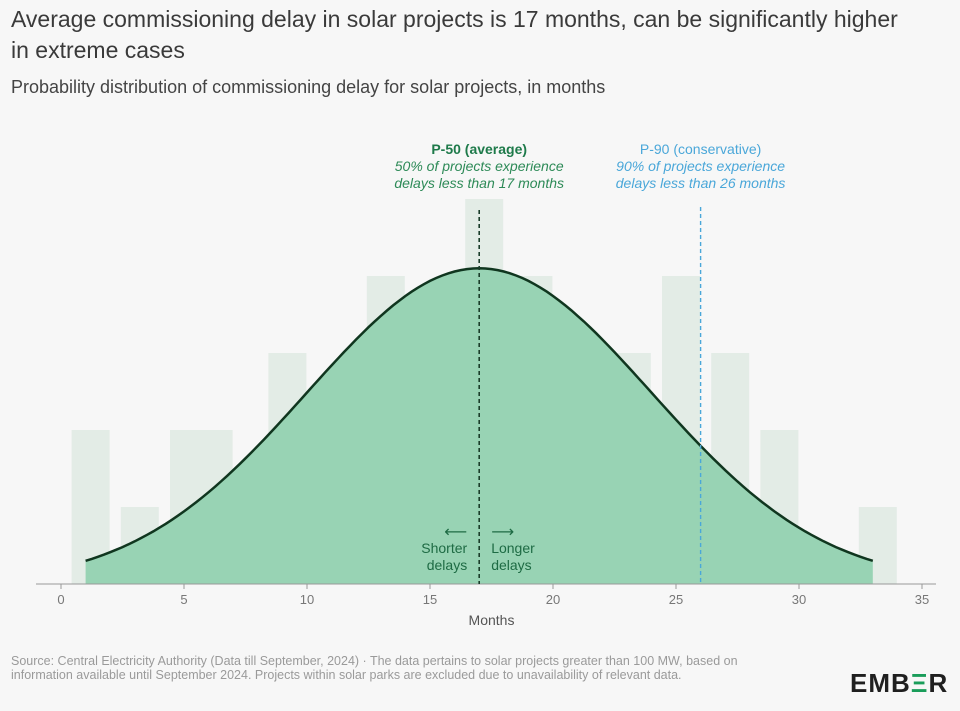  I want to click on x-axis-label: Months, so click(492, 620).